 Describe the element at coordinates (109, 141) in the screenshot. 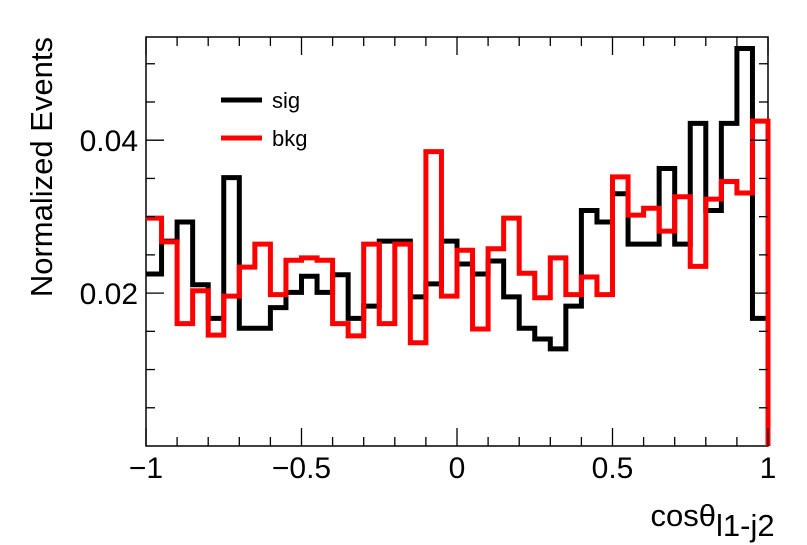

I see `y-tick-label: 0.04` at that location.